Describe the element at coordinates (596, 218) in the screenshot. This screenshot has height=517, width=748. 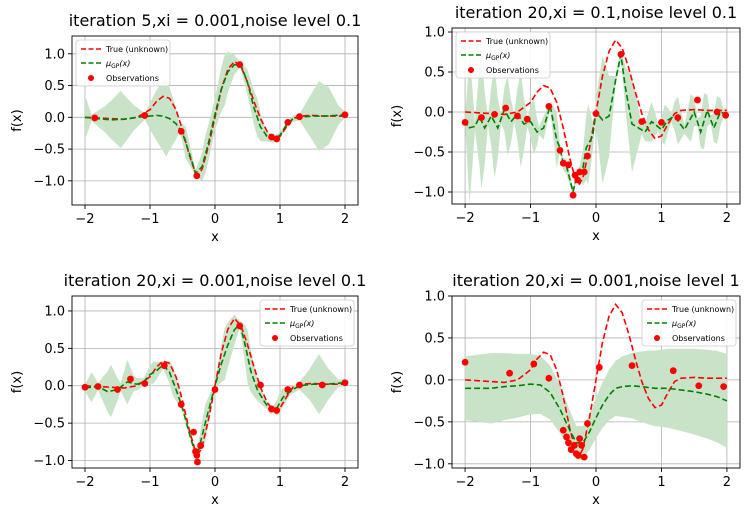
I see `x-tick-label: 0` at that location.